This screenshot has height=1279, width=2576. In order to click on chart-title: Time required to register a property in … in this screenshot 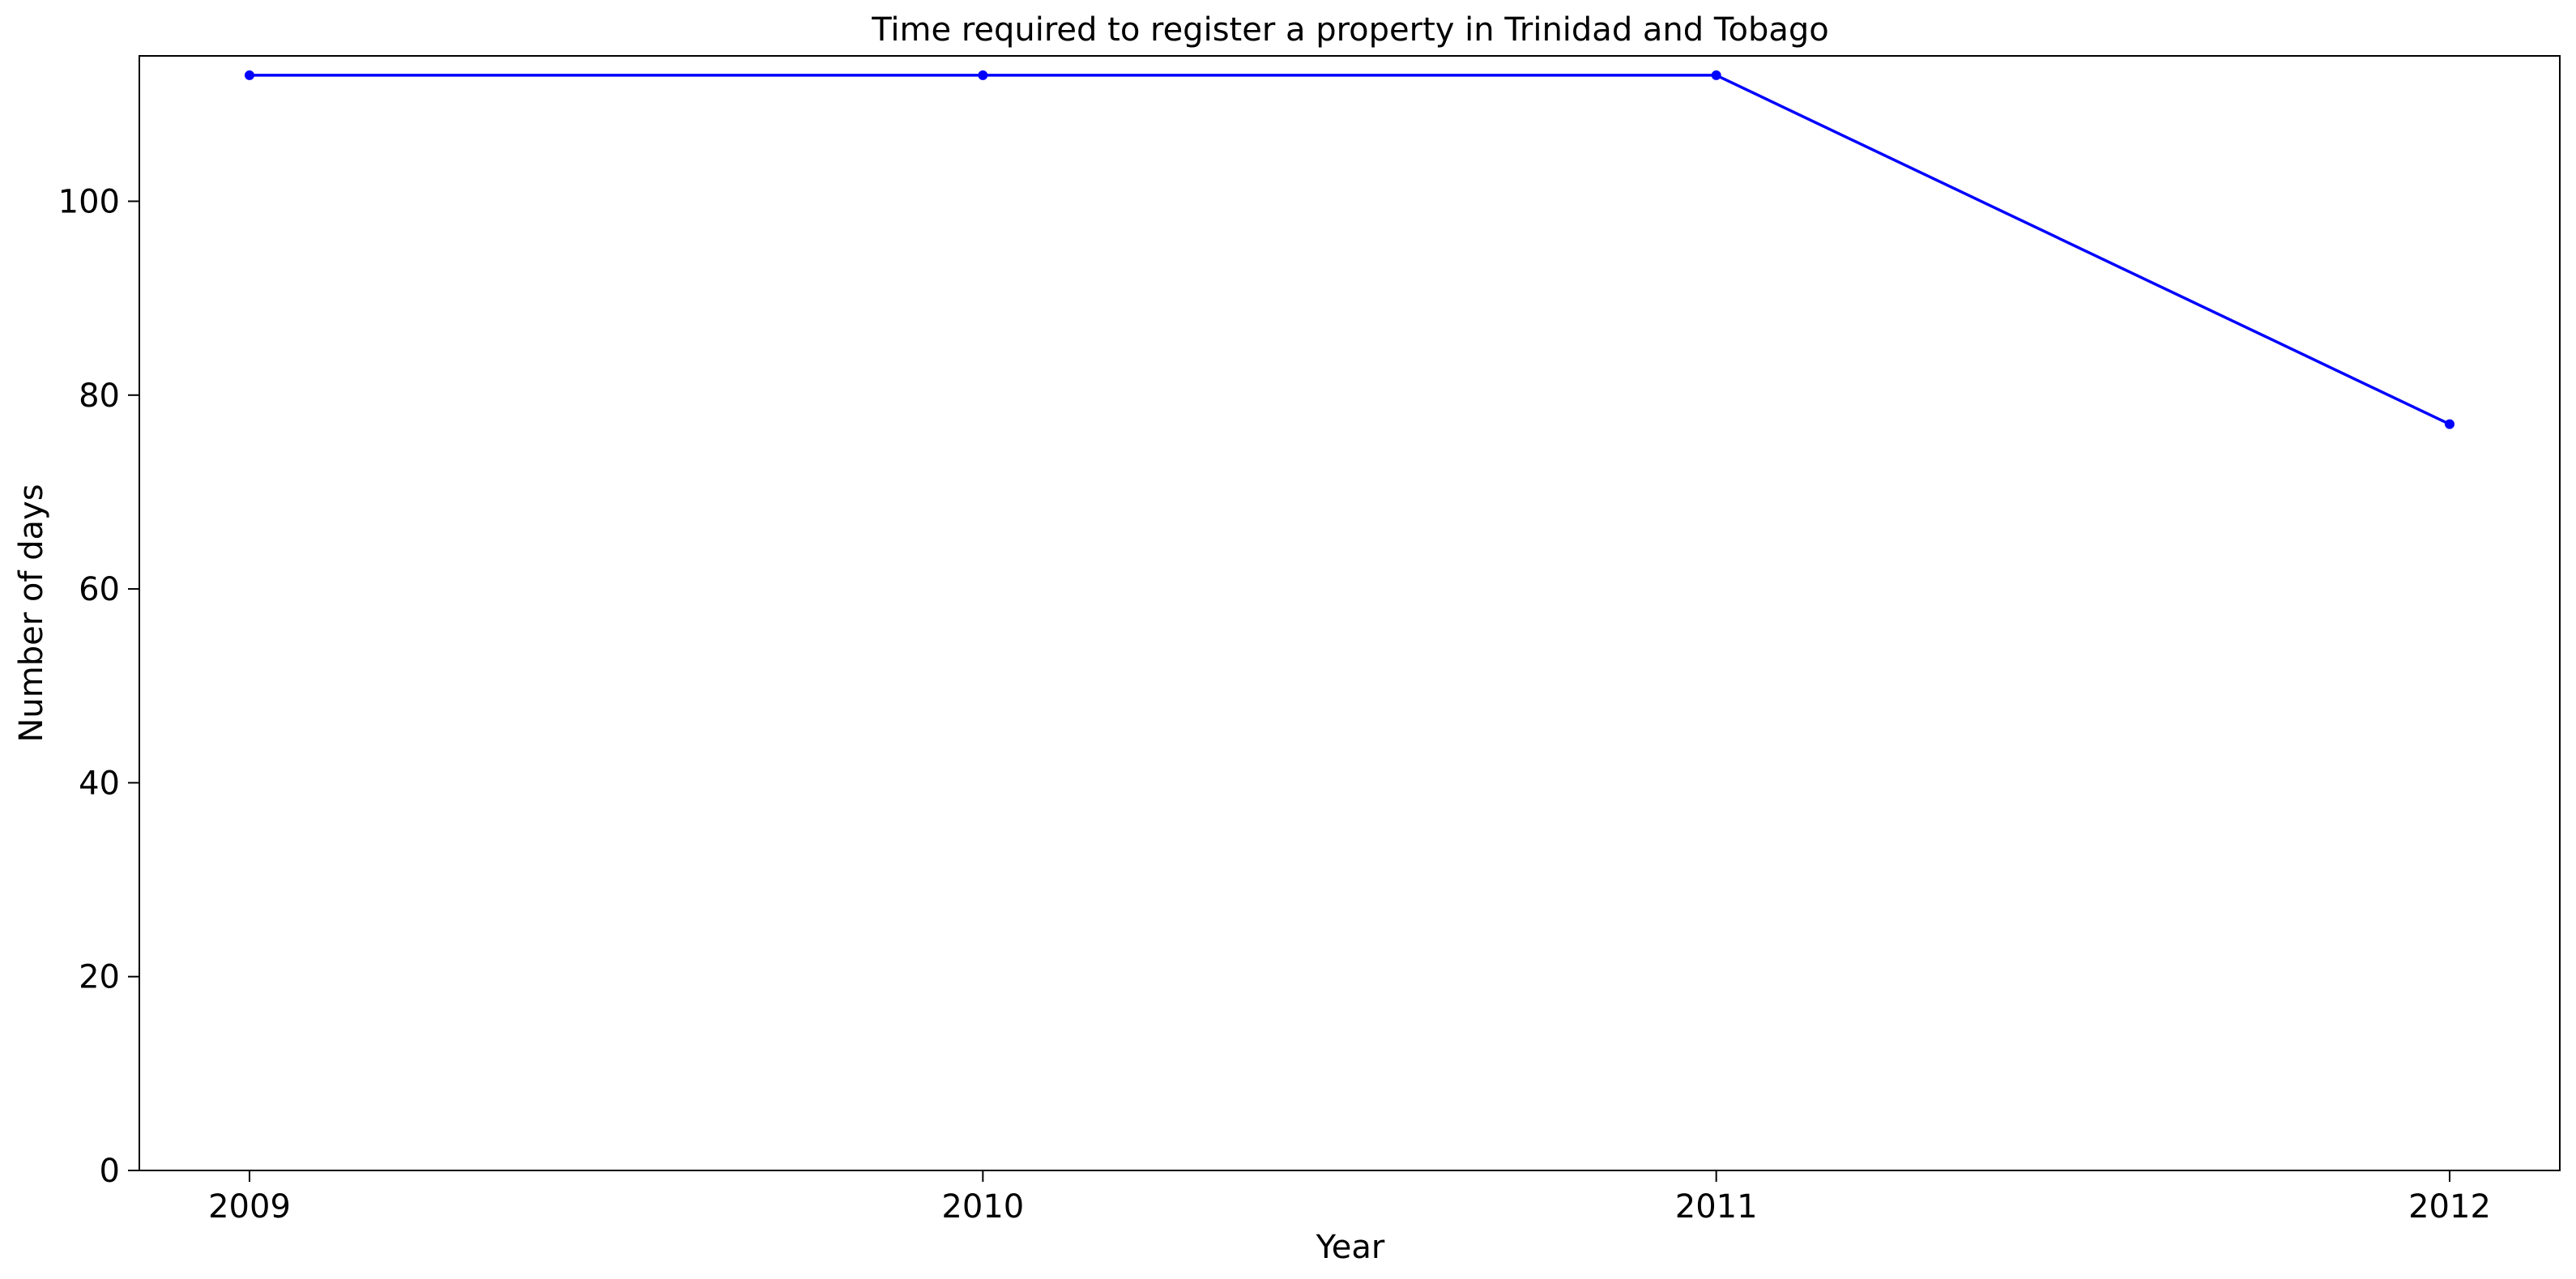, I will do `click(1350, 30)`.